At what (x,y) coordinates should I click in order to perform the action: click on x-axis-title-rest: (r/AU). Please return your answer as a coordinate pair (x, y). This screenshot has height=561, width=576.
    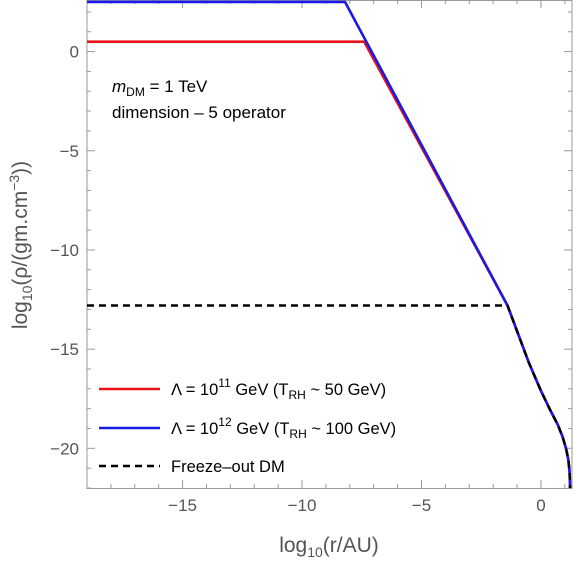
    Looking at the image, I should click on (351, 545).